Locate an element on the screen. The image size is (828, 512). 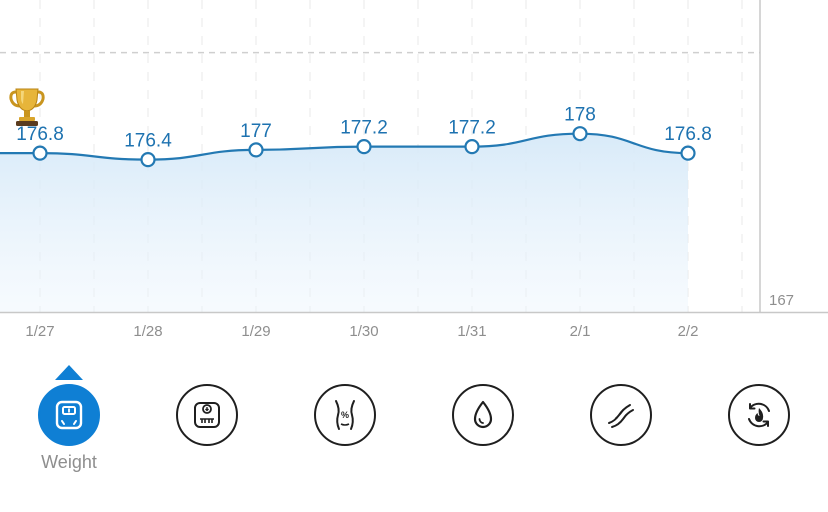
muscle-icon is located at coordinates (621, 416).